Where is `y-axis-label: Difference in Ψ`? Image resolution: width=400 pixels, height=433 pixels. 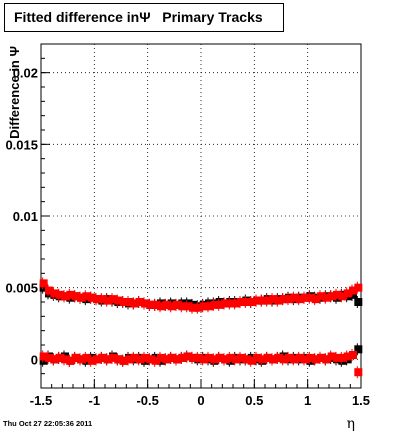 y-axis-label: Difference in Ψ is located at coordinates (14, 92).